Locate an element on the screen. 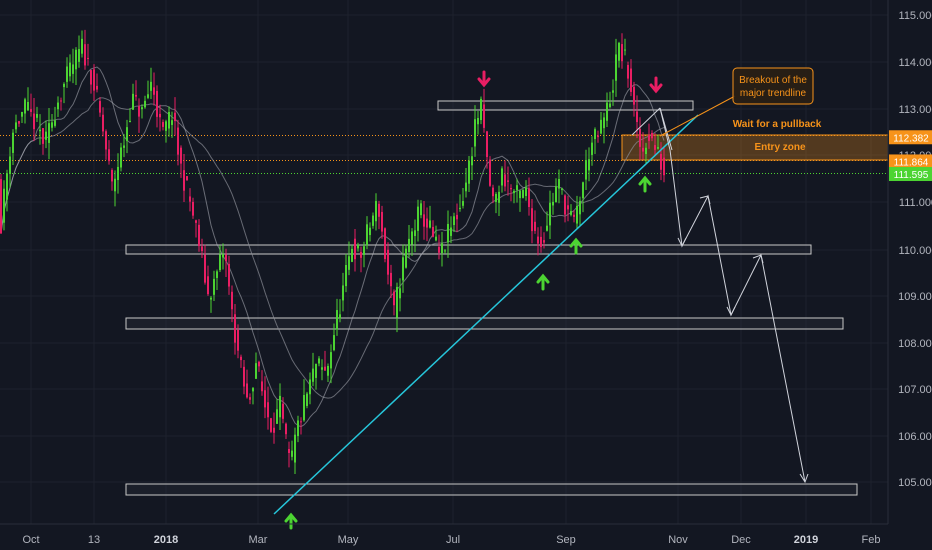 The width and height of the screenshot is (932, 550). price-badges: 112.382 111.864 111.595 is located at coordinates (910, 156).